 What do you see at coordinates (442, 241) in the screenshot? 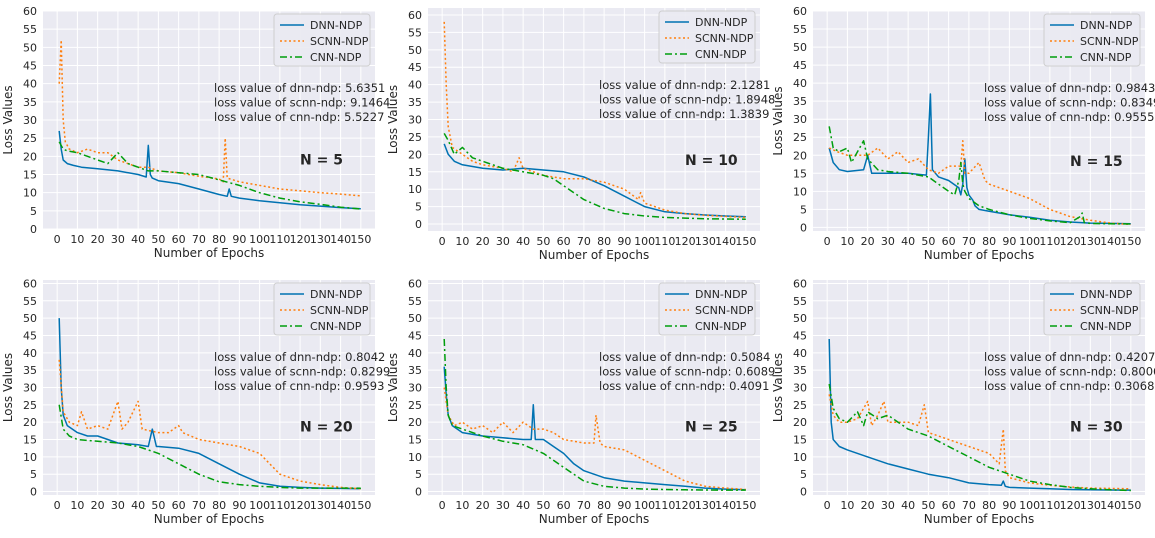
I see `x-tick-label: 0` at bounding box center [442, 241].